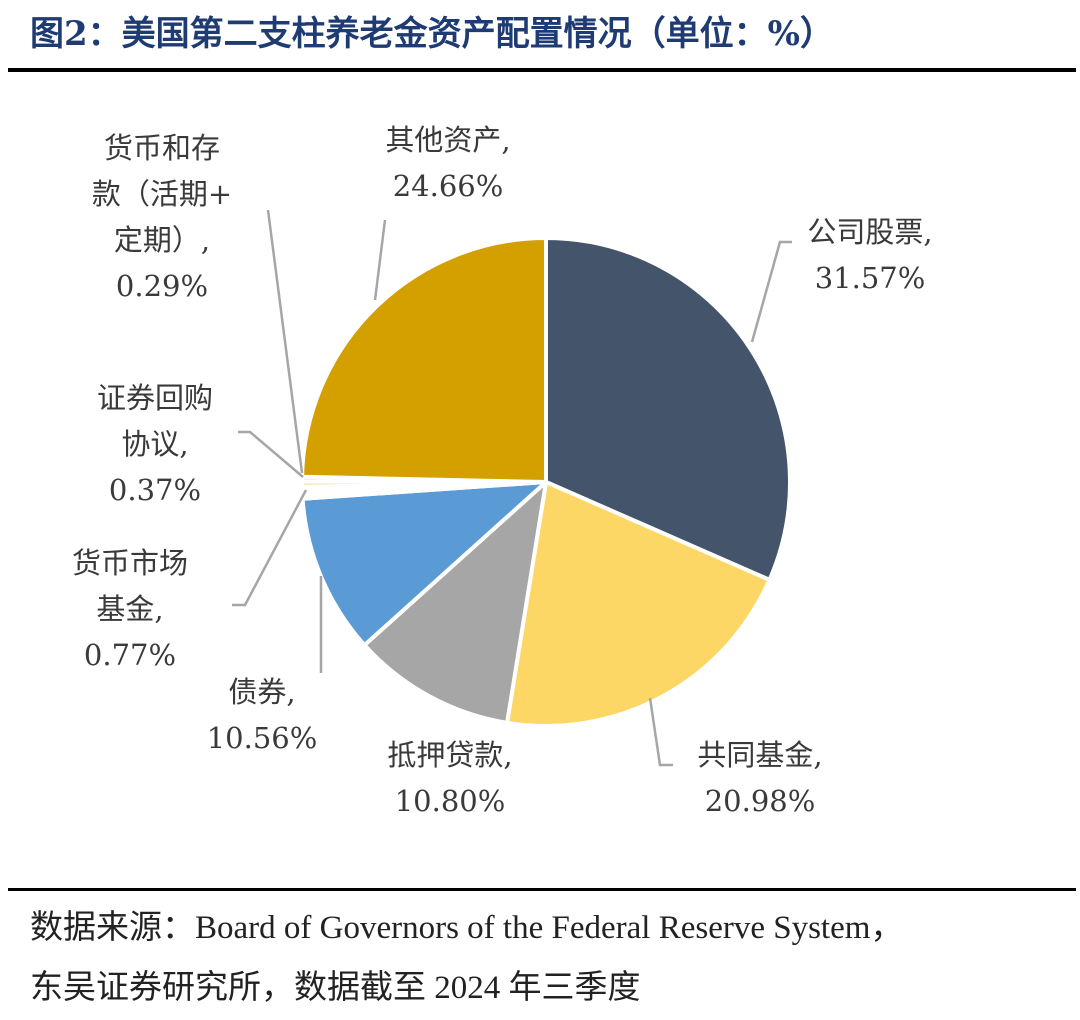 The width and height of the screenshot is (1080, 1020). Describe the element at coordinates (130, 609) in the screenshot. I see `slice-label: 货币市场基金, 0.77%` at that location.